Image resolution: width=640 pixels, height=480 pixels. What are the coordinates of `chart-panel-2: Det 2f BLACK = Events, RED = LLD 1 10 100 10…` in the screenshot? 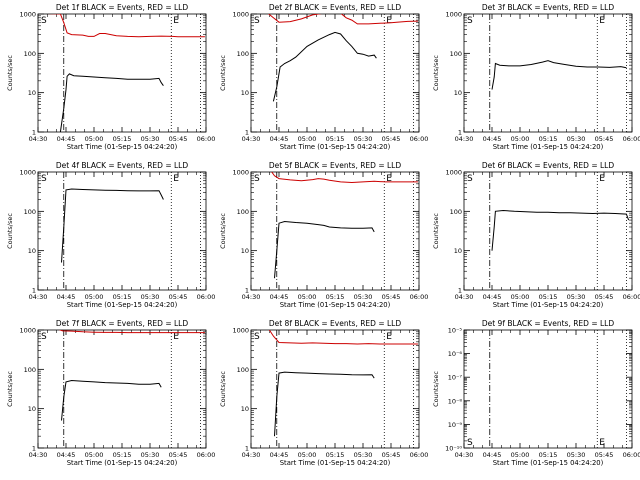 It's located at (323, 77).